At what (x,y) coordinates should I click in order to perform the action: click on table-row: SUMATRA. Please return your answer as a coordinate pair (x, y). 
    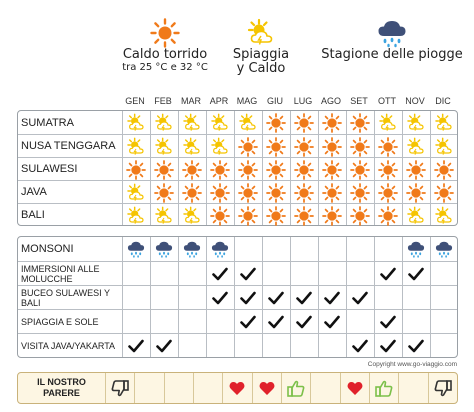
    Looking at the image, I should click on (237, 122).